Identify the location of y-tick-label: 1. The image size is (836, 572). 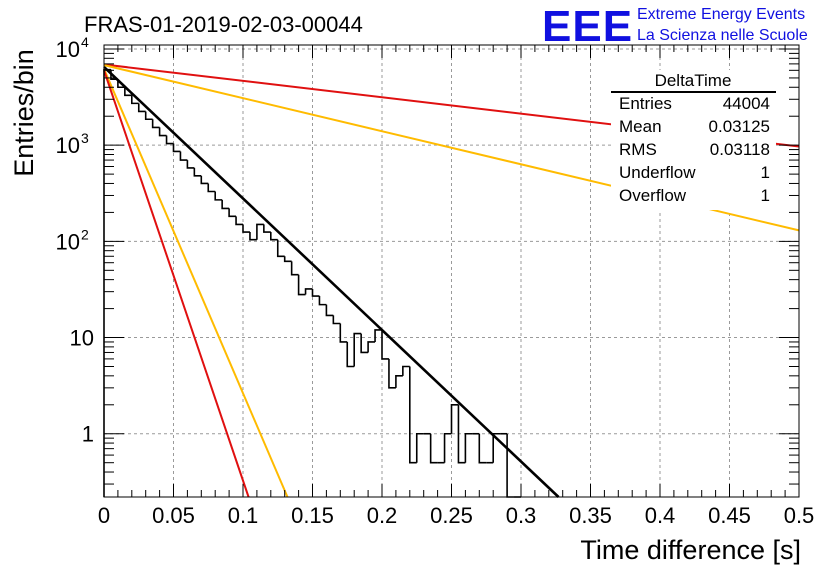
(88, 434).